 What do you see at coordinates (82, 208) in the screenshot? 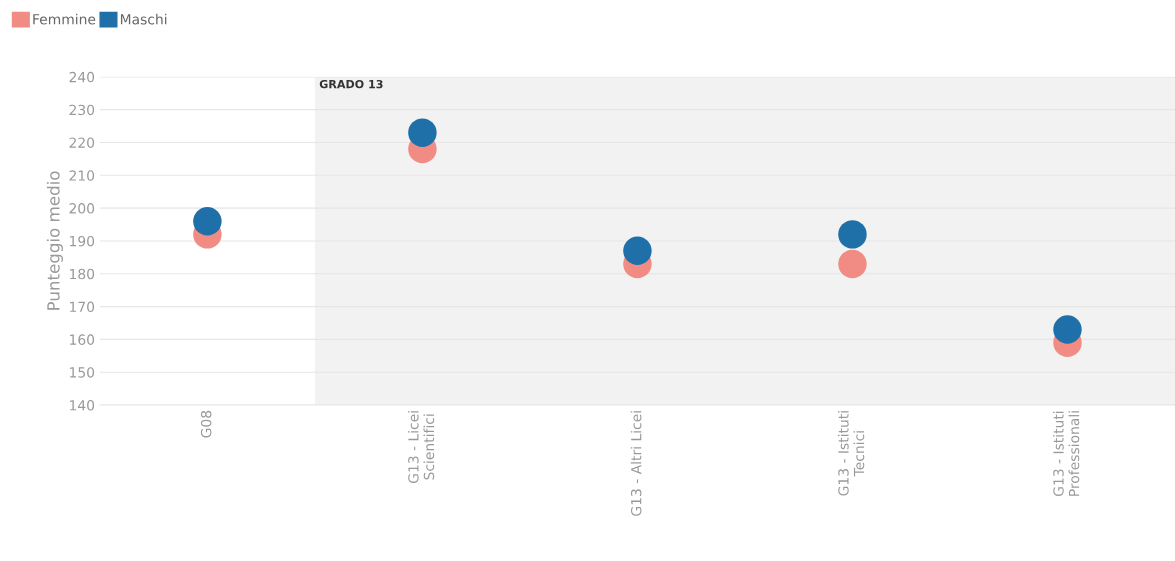
I see `y-tick-label: 200` at bounding box center [82, 208].